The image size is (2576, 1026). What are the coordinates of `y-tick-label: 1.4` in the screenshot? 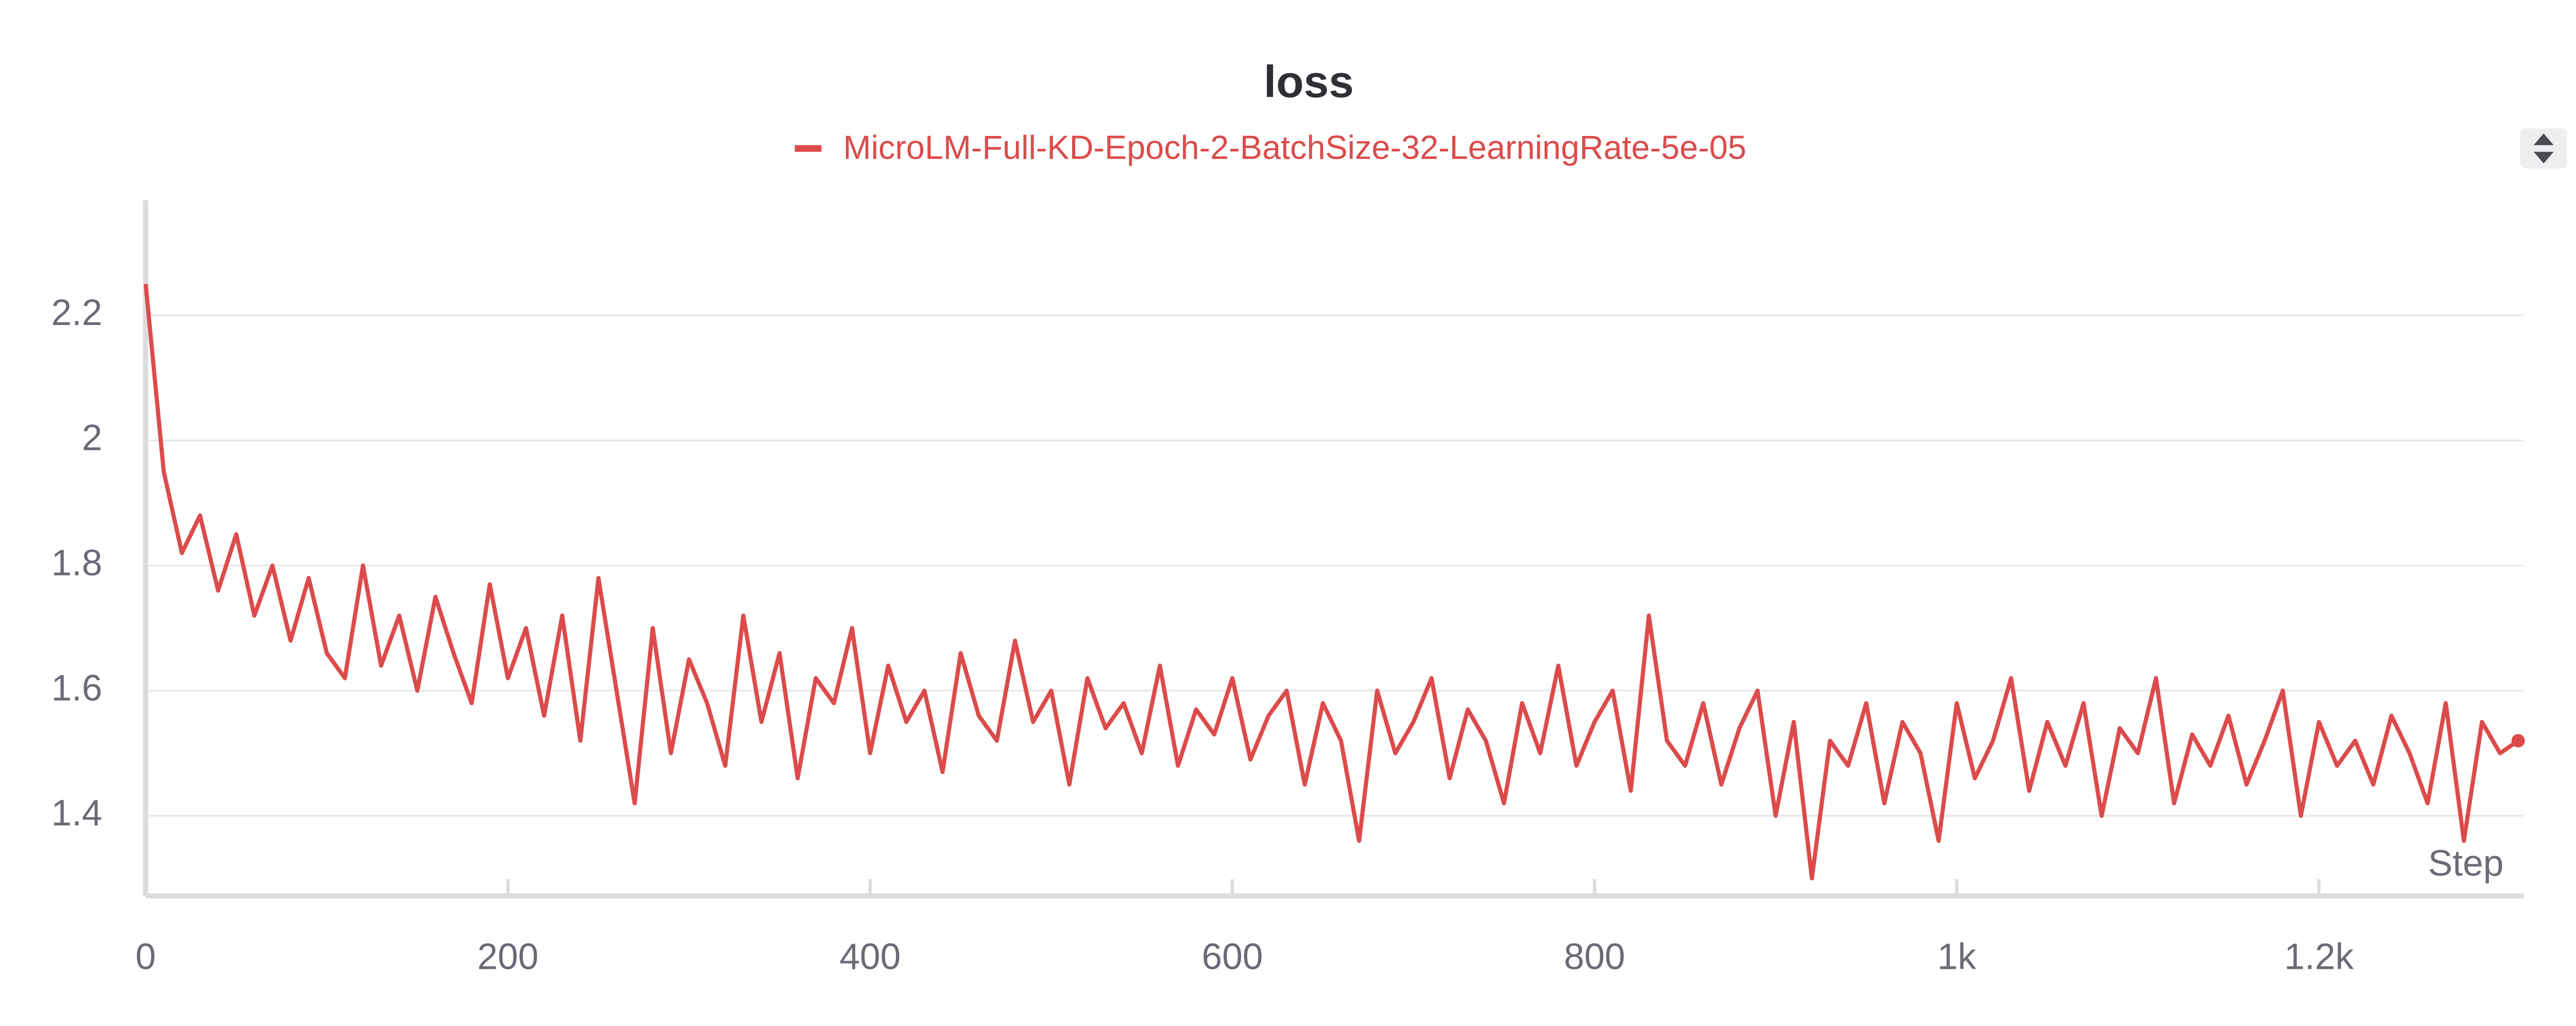 It's located at (76, 813).